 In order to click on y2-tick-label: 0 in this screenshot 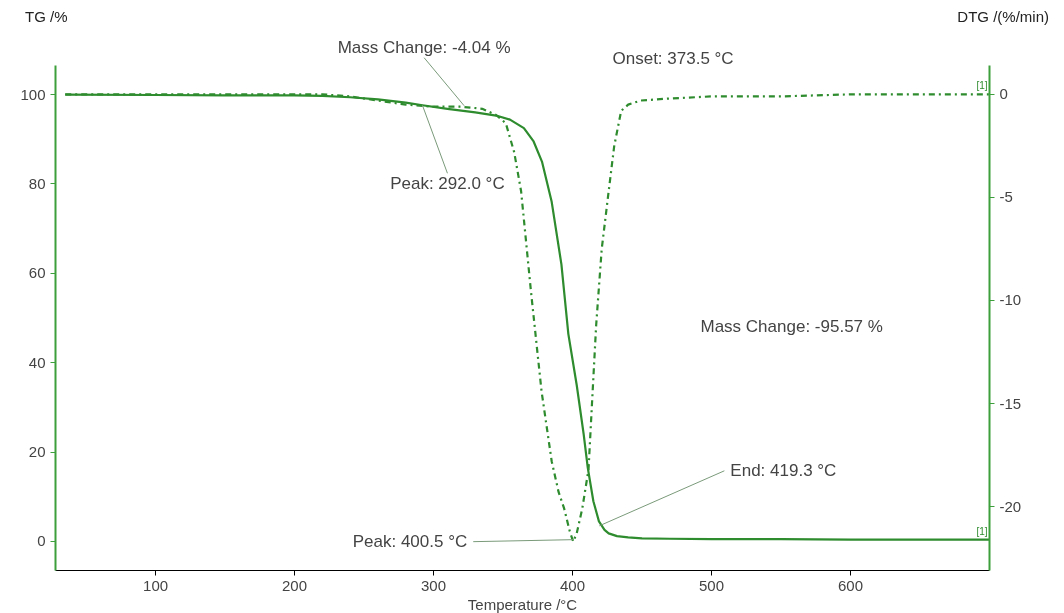, I will do `click(1003, 94)`.